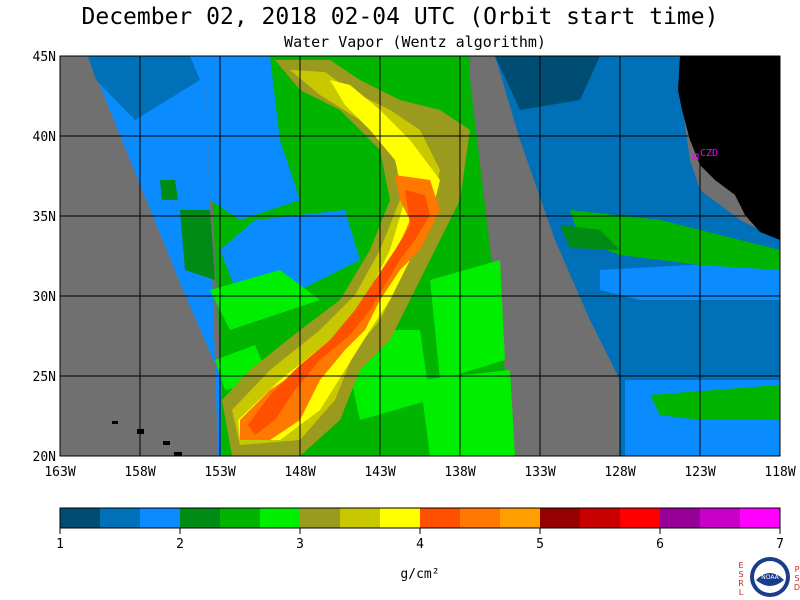 Image resolution: width=800 pixels, height=600 pixels. Describe the element at coordinates (770, 577) in the screenshot. I see `logo-center-text: NOAA` at that location.